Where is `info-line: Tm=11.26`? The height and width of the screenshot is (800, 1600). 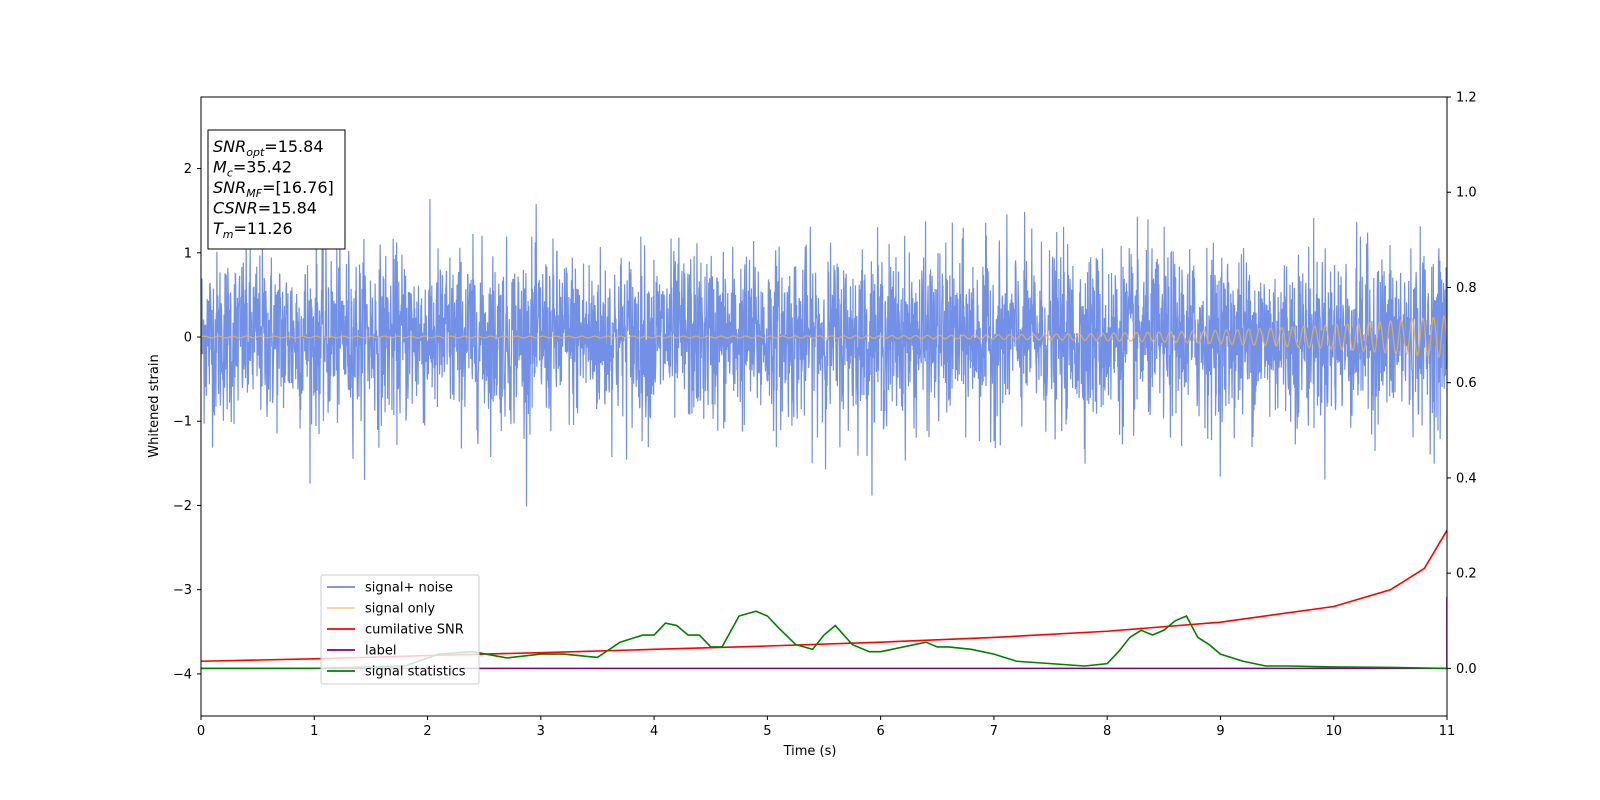
info-line: Tm=11.26 is located at coordinates (253, 230).